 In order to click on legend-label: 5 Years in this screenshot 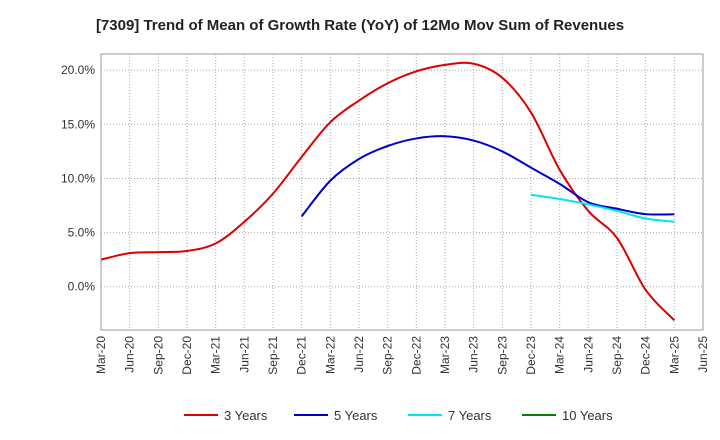, I will do `click(356, 415)`.